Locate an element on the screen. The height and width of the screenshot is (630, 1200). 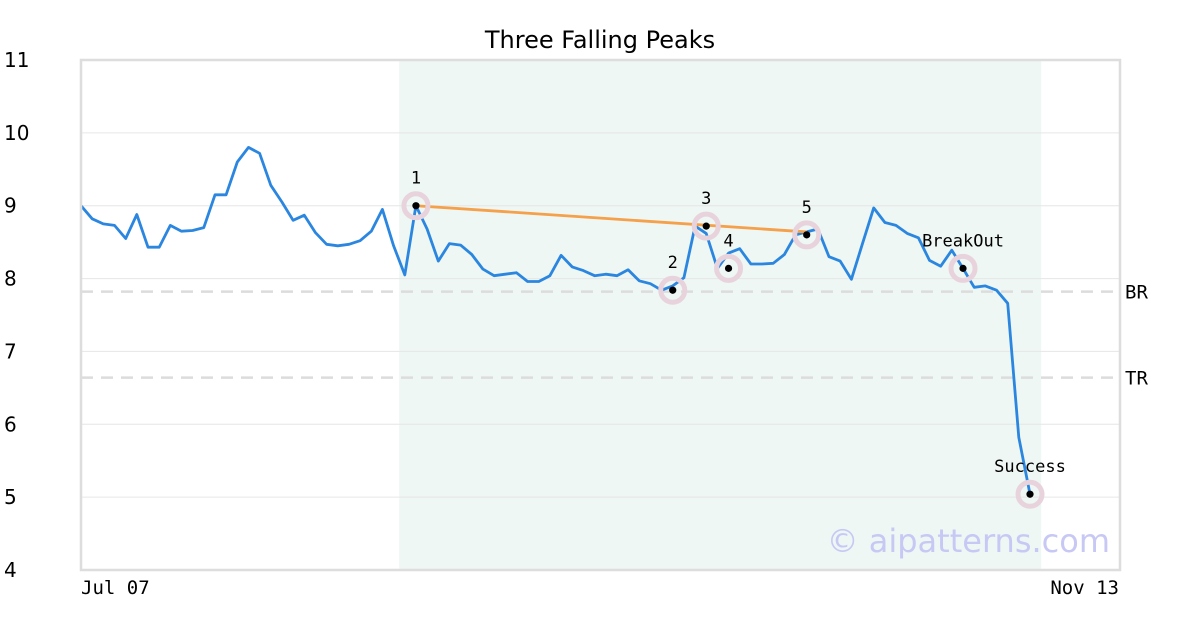
y-tick-label: 7 is located at coordinates (10, 351).